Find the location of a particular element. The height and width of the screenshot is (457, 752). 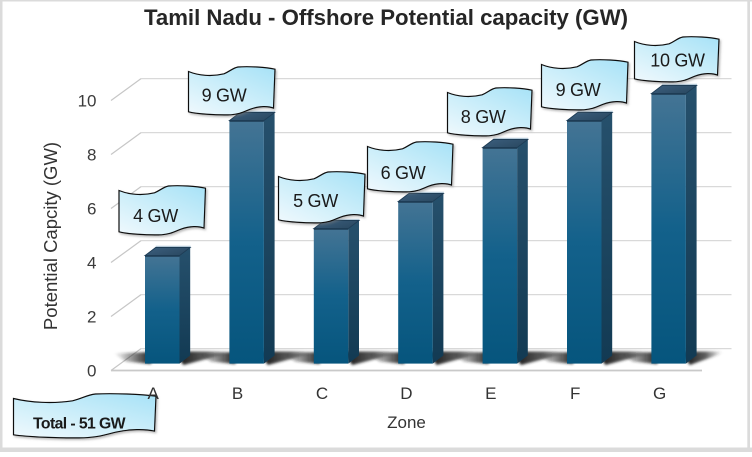

svg-text: G is located at coordinates (659, 393).